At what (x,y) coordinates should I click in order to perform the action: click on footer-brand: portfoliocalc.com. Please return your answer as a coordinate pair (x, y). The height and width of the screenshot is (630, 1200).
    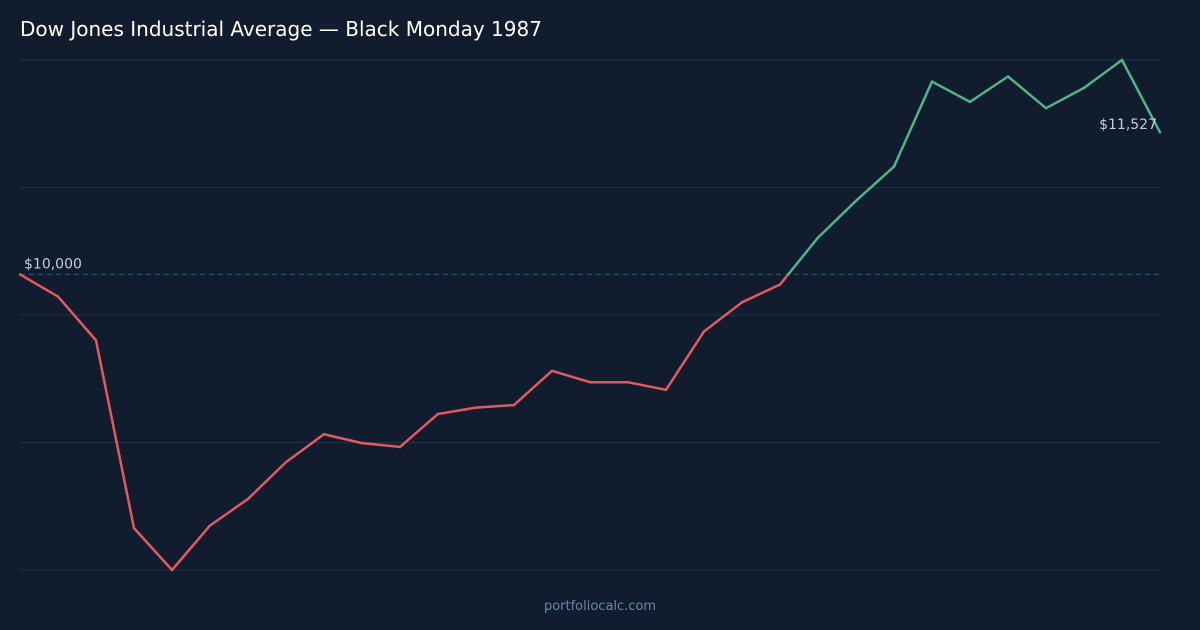
    Looking at the image, I should click on (600, 606).